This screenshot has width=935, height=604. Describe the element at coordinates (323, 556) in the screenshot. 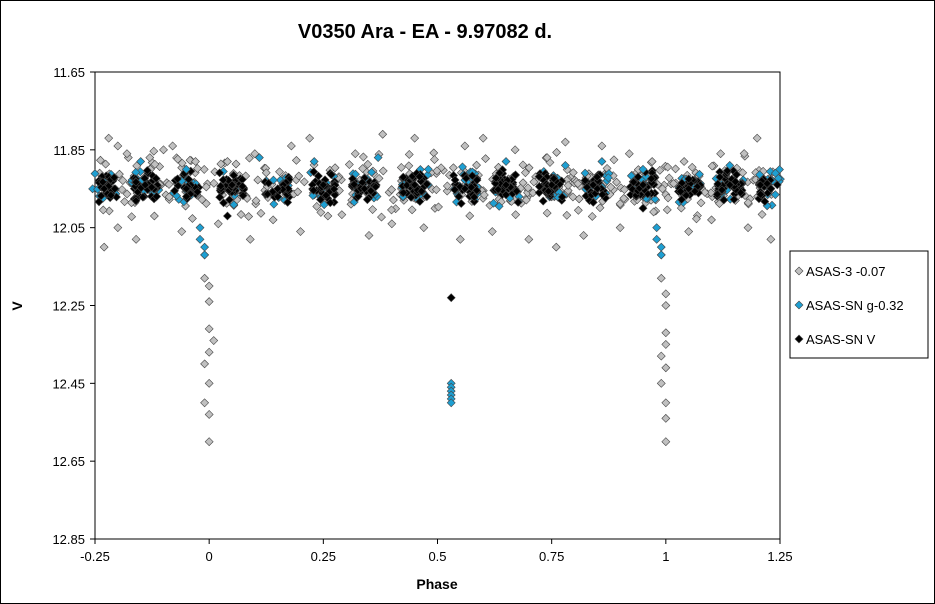

I see `x-tick-label: 0.25` at that location.